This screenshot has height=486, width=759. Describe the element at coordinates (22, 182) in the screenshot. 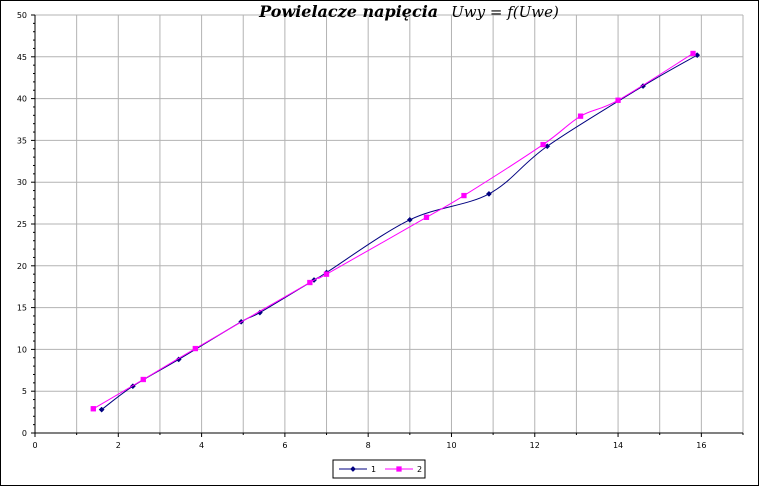

I see `y-tick-label: 30` at that location.